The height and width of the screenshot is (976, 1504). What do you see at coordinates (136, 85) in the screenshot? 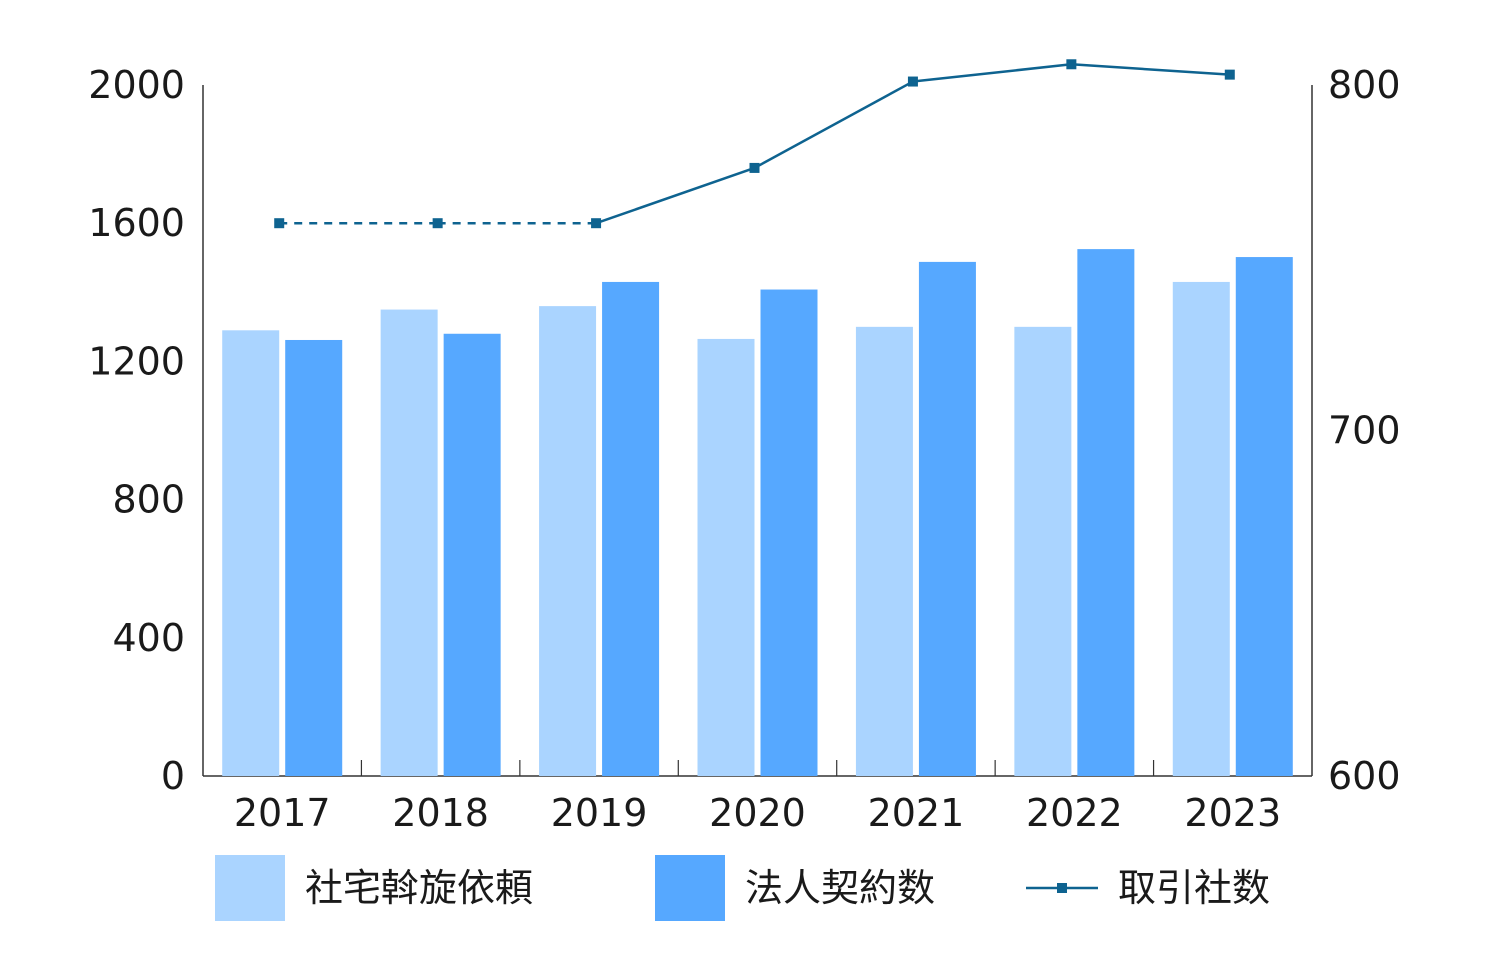
I see `y-left-tick-label: 2000` at bounding box center [136, 85].